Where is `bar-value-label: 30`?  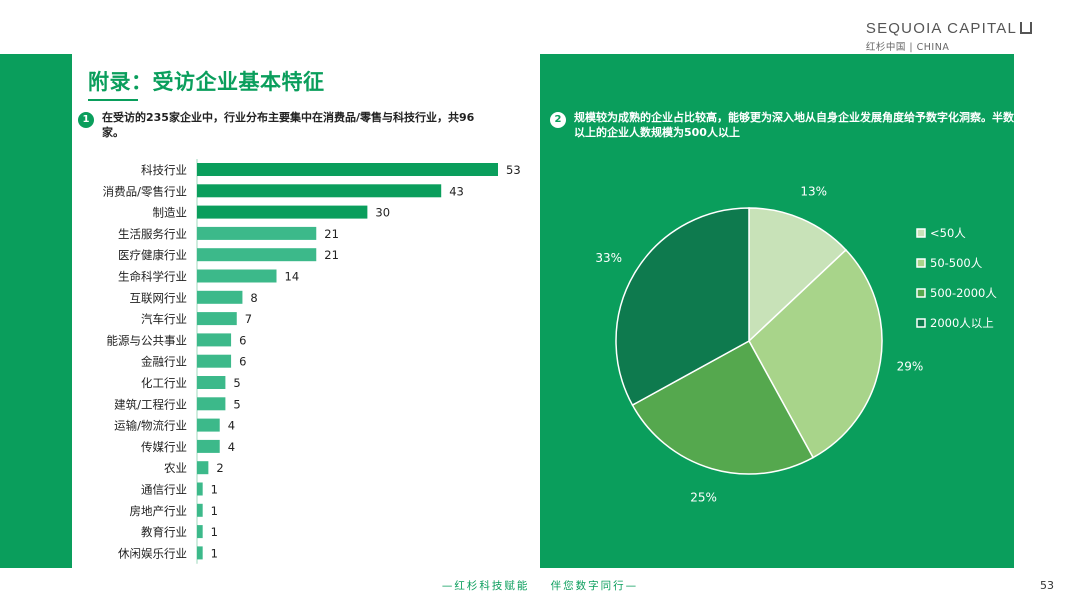 bar-value-label: 30 is located at coordinates (382, 213).